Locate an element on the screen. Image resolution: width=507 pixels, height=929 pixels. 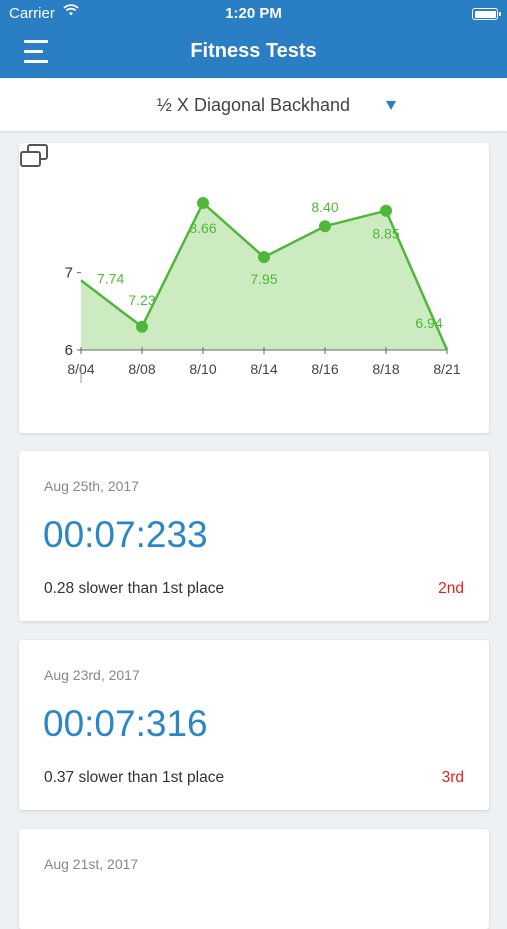
result-date: Aug 21st, 2017 is located at coordinates (91, 864).